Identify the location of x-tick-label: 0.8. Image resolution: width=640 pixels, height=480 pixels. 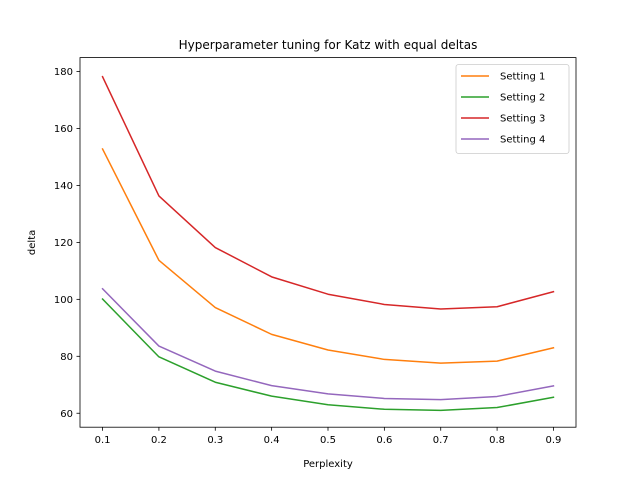
(497, 440).